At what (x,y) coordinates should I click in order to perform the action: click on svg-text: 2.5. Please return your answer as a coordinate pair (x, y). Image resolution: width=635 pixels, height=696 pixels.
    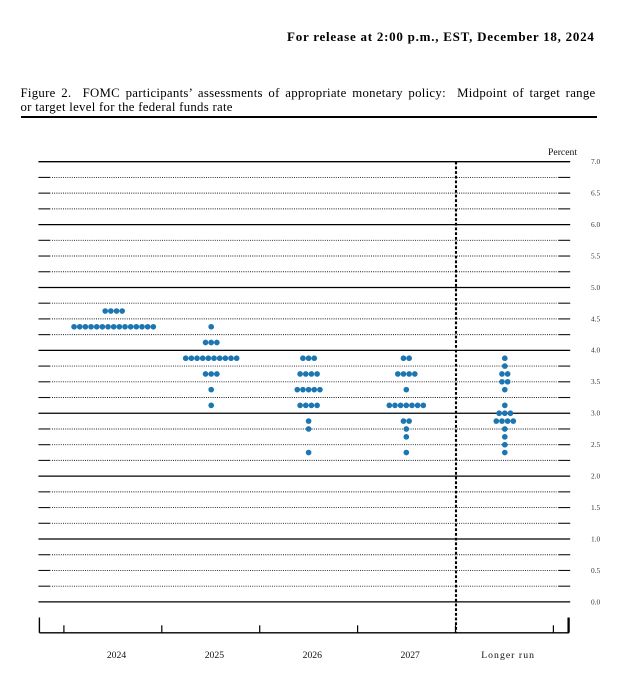
    Looking at the image, I should click on (595, 444).